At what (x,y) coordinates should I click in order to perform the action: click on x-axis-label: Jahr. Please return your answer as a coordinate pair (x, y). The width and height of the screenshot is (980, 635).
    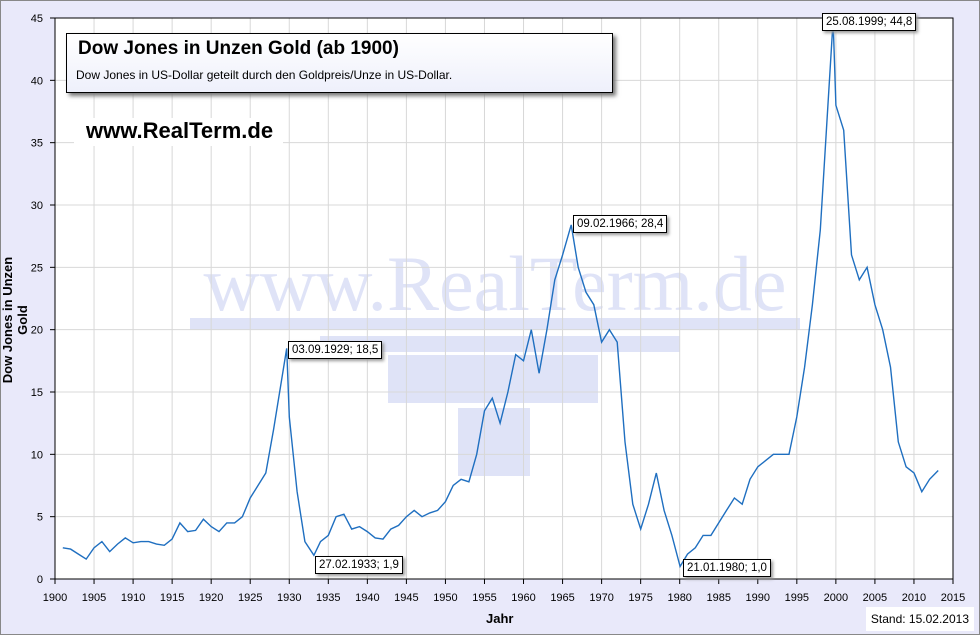
    Looking at the image, I should click on (500, 618).